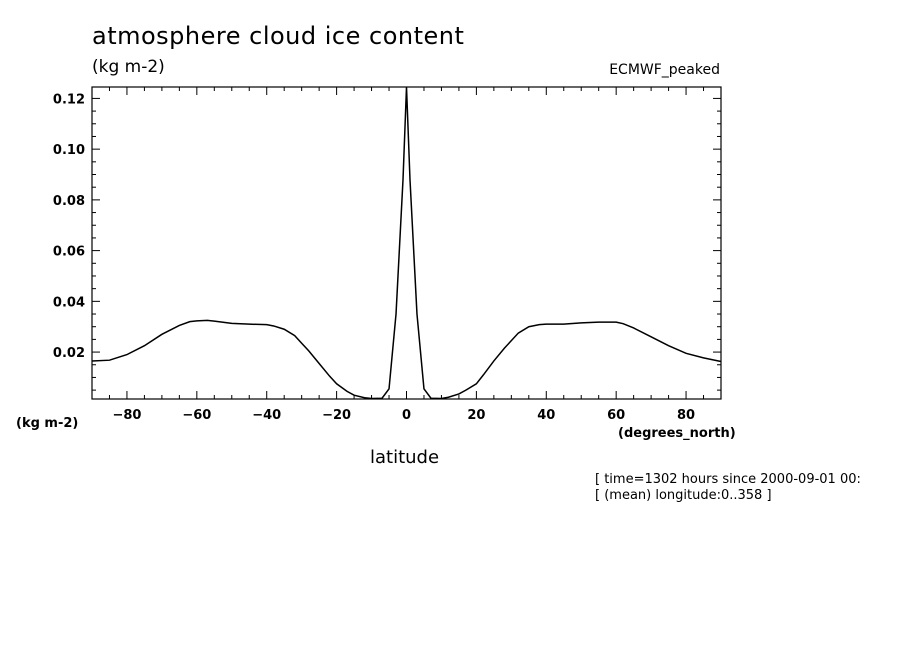  Describe the element at coordinates (128, 67) in the screenshot. I see `chart-units: (kg m-2)` at that location.